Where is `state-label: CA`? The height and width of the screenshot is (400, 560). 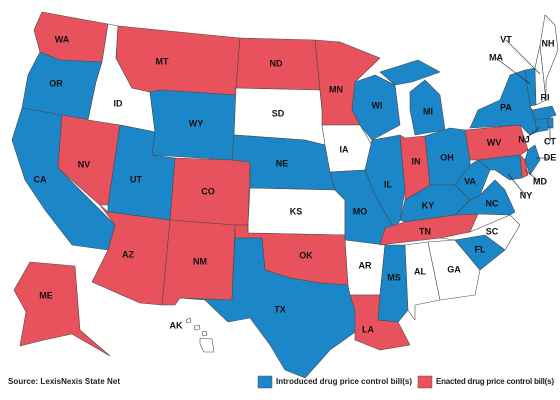 state-label: CA is located at coordinates (40, 179).